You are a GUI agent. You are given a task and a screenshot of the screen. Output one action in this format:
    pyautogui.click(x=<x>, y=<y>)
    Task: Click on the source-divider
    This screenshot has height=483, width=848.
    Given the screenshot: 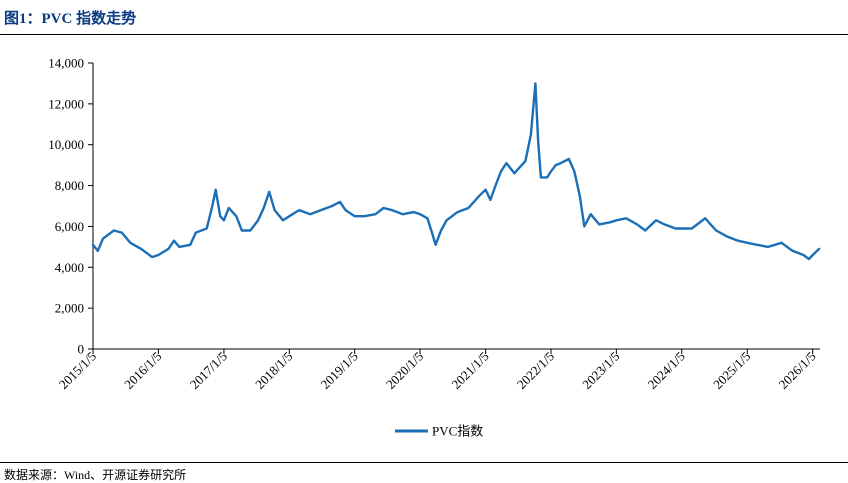 What is the action you would take?
    pyautogui.click(x=424, y=462)
    